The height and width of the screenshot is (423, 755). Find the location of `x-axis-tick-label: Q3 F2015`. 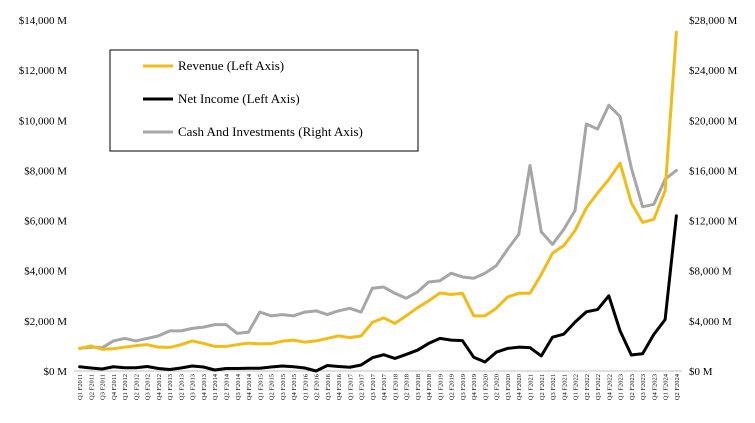

x-axis-tick-label: Q3 F2015 is located at coordinates (283, 387).